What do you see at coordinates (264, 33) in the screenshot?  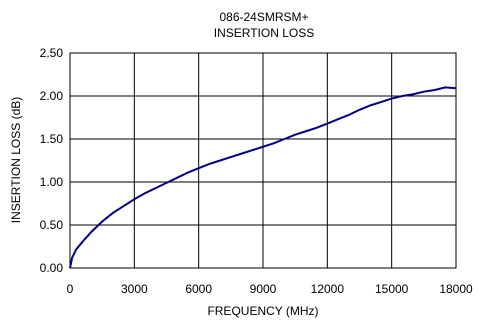 I see `chart-subtitle: INSERTION LOSS` at bounding box center [264, 33].